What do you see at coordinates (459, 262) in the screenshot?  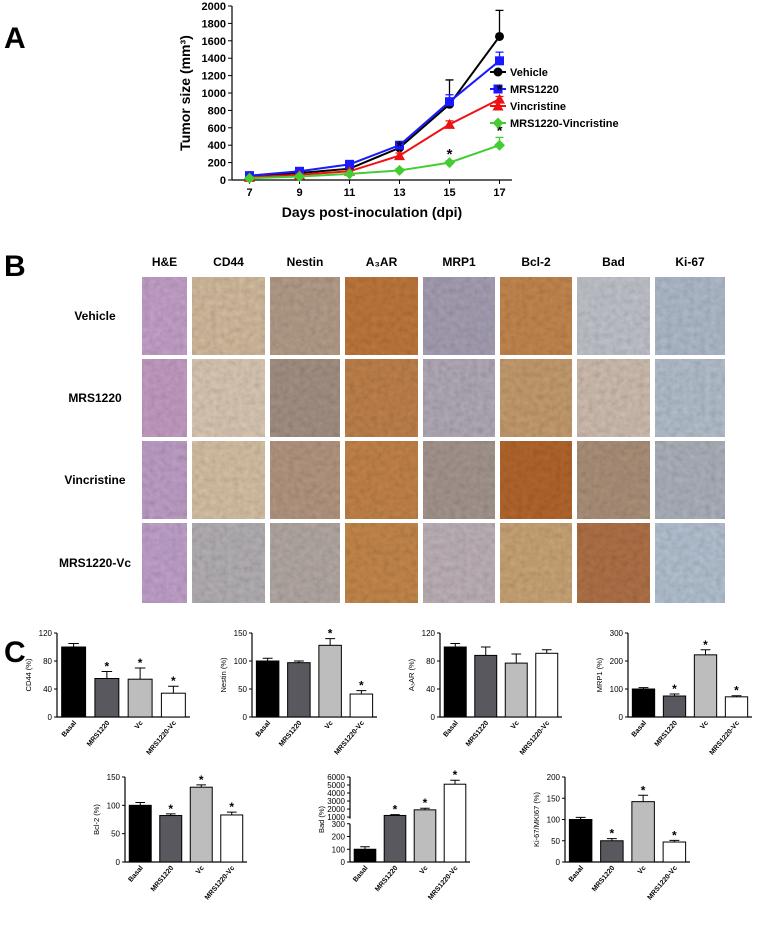 I see `column-header: MRP1` at bounding box center [459, 262].